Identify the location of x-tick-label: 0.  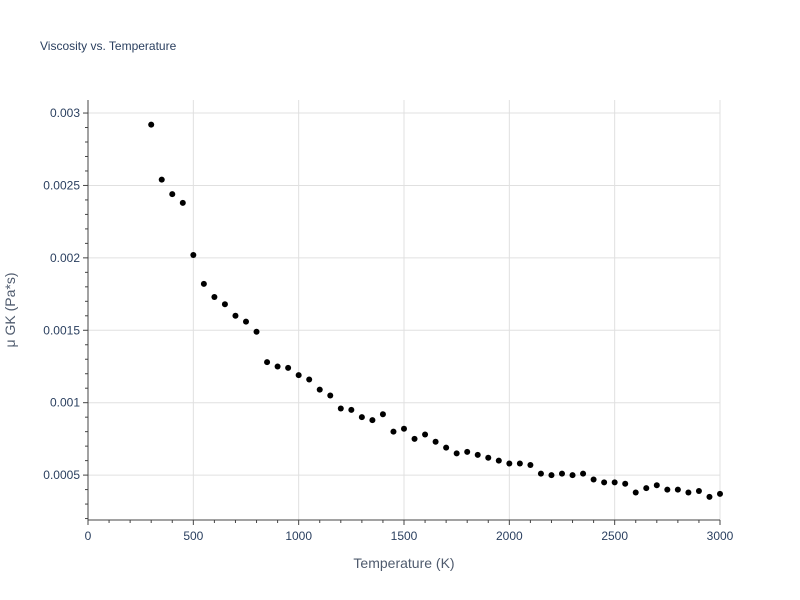
(88, 536).